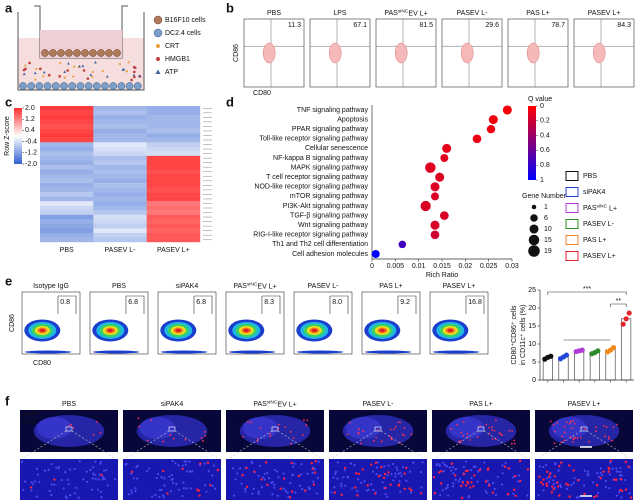 The image size is (640, 502). Describe the element at coordinates (532, 308) in the screenshot. I see `y-tick-label: 20` at that location.